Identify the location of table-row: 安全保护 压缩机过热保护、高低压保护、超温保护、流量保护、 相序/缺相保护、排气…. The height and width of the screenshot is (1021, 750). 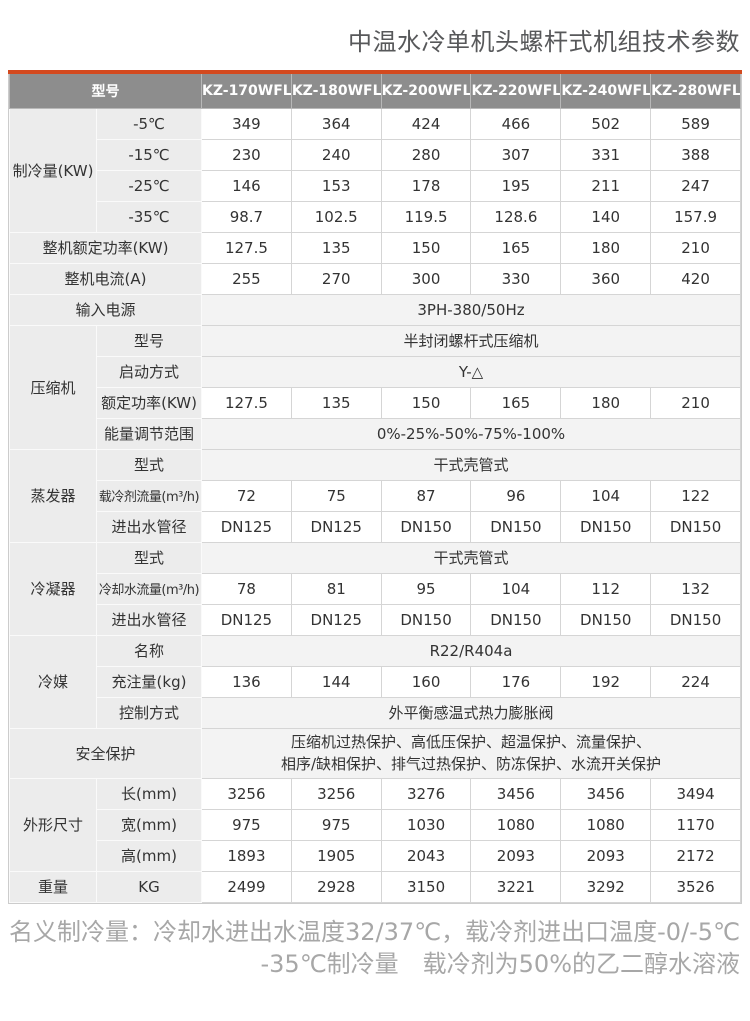
(375, 753).